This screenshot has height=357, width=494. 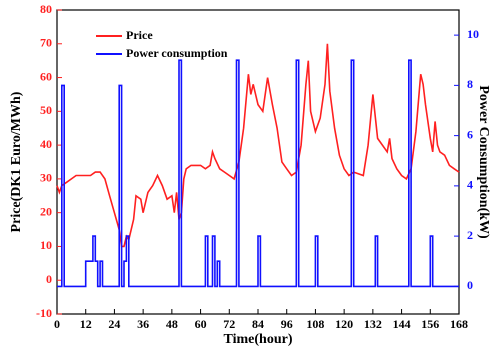 I want to click on x-tick-label: 144, so click(x=402, y=324).